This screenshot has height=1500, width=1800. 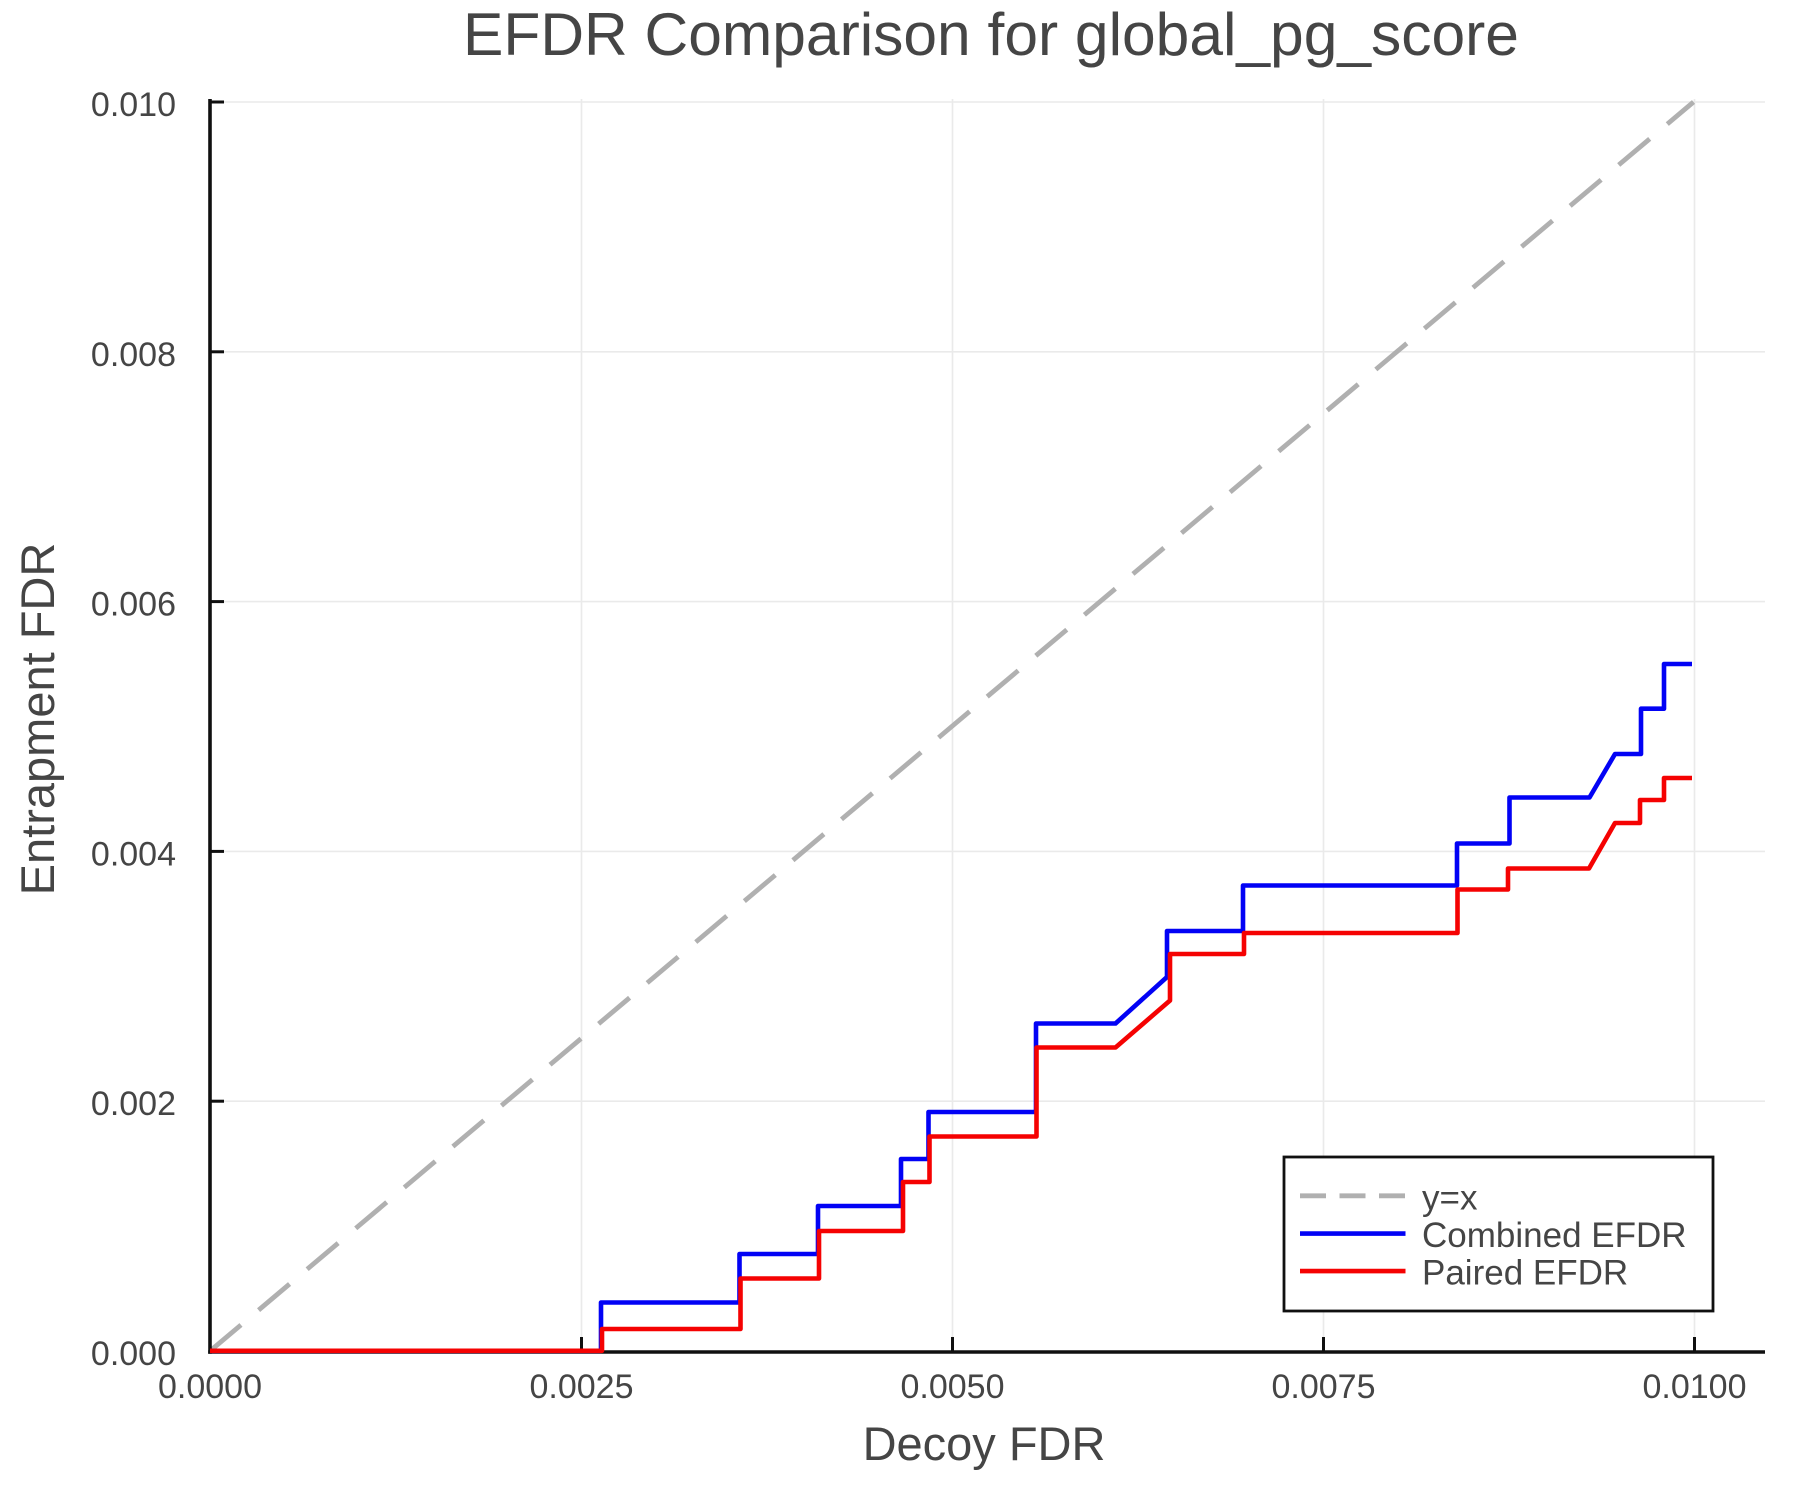 I want to click on svg-text: 0.0000, so click(x=210, y=1387).